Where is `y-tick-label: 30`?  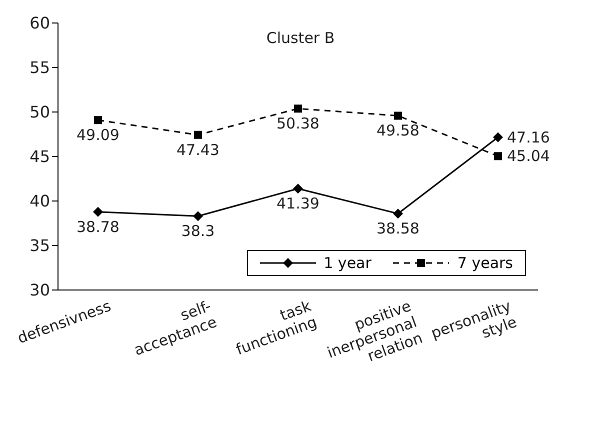
y-tick-label: 30 is located at coordinates (40, 290).